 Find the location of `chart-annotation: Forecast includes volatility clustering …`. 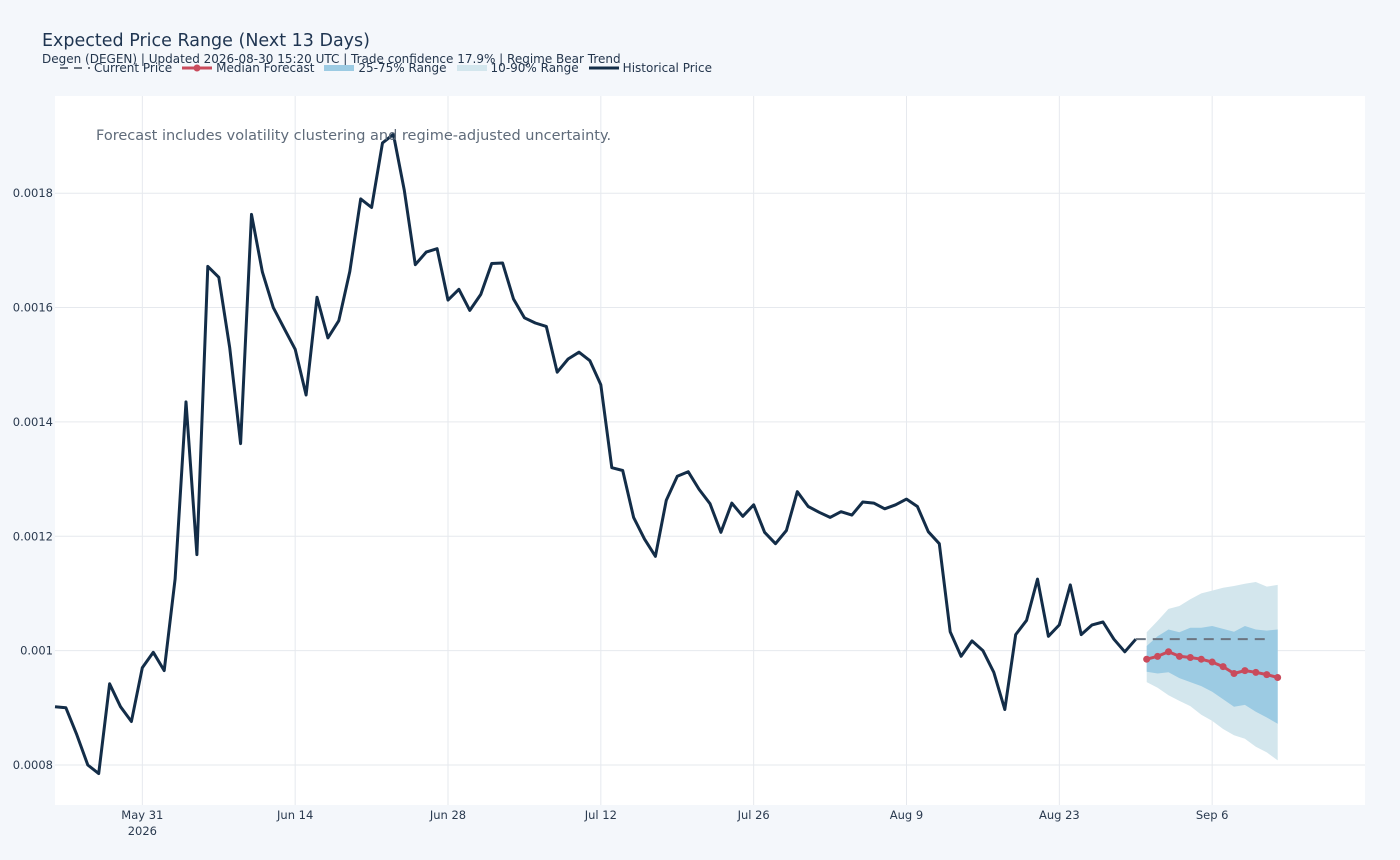

chart-annotation: Forecast includes volatility clustering … is located at coordinates (353, 136).